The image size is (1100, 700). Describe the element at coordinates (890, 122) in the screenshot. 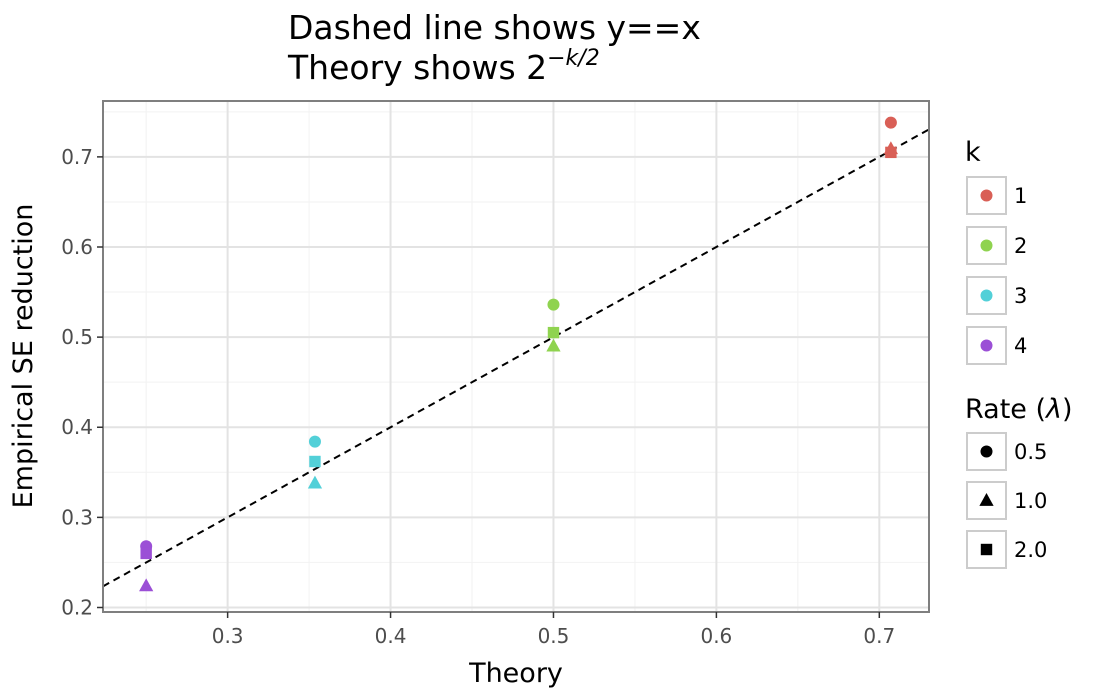

I see `data-point-k1-rate-0.5` at that location.